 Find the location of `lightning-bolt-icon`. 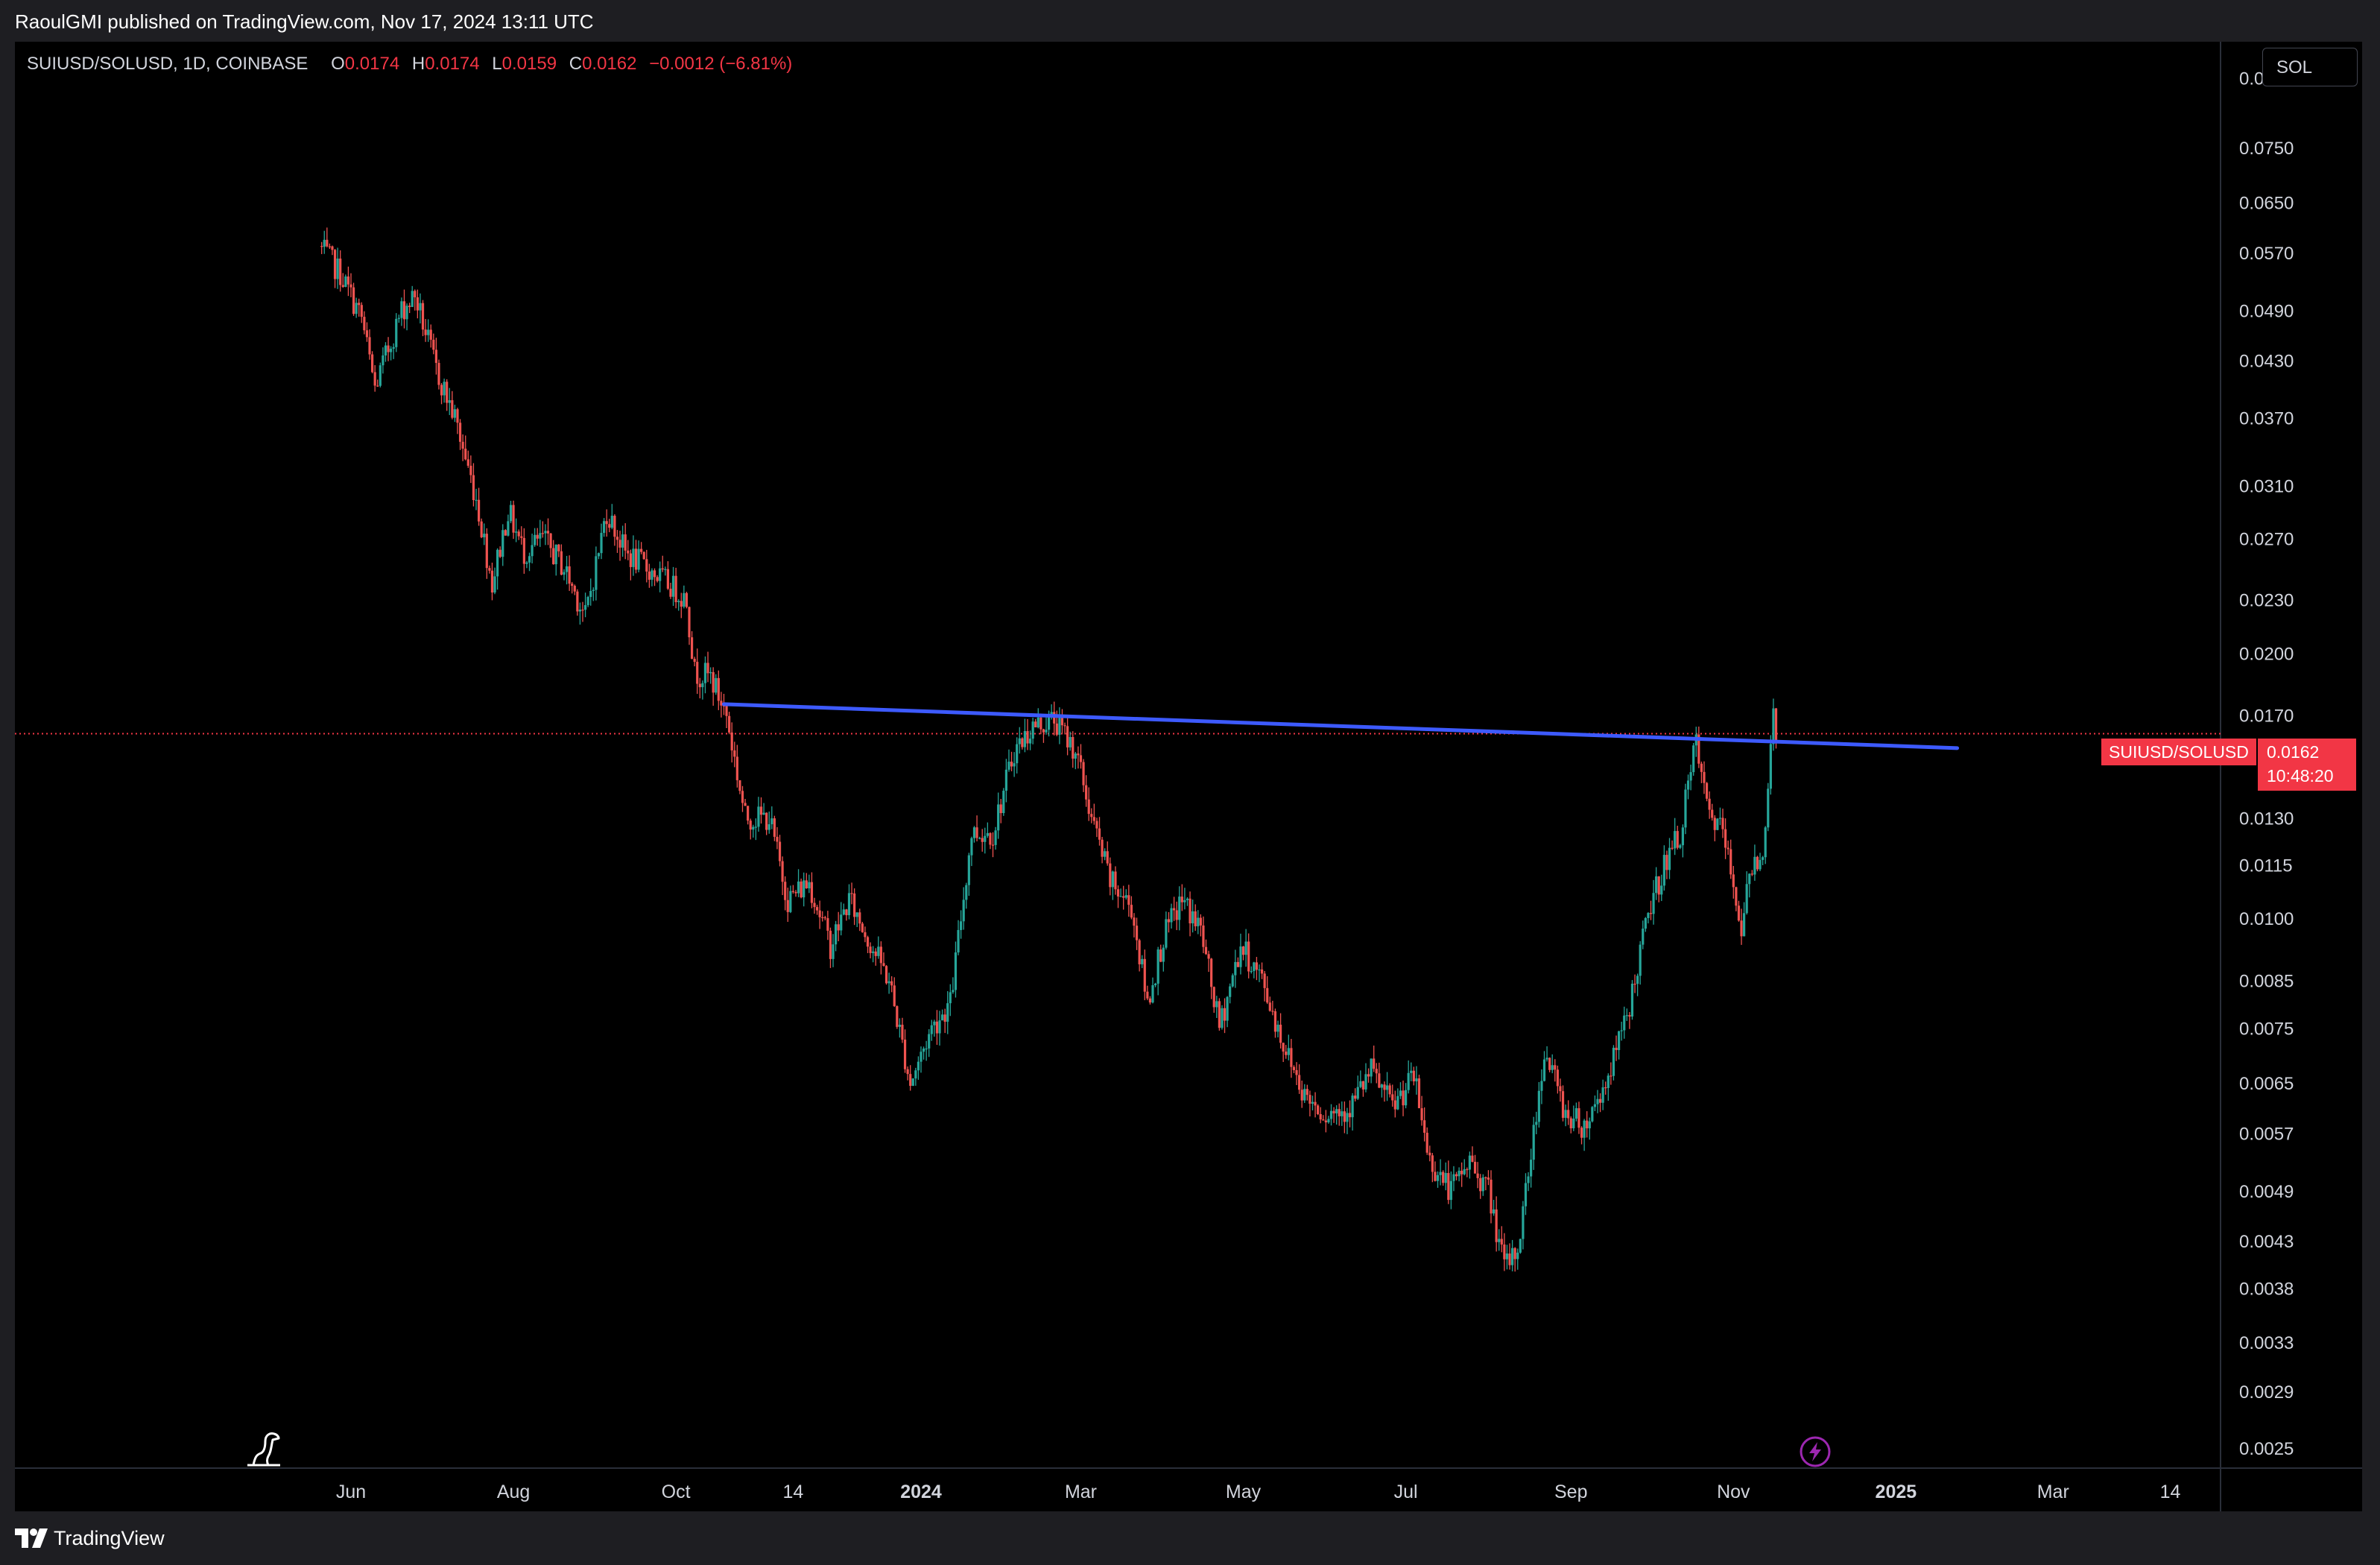

lightning-bolt-icon is located at coordinates (1815, 1453).